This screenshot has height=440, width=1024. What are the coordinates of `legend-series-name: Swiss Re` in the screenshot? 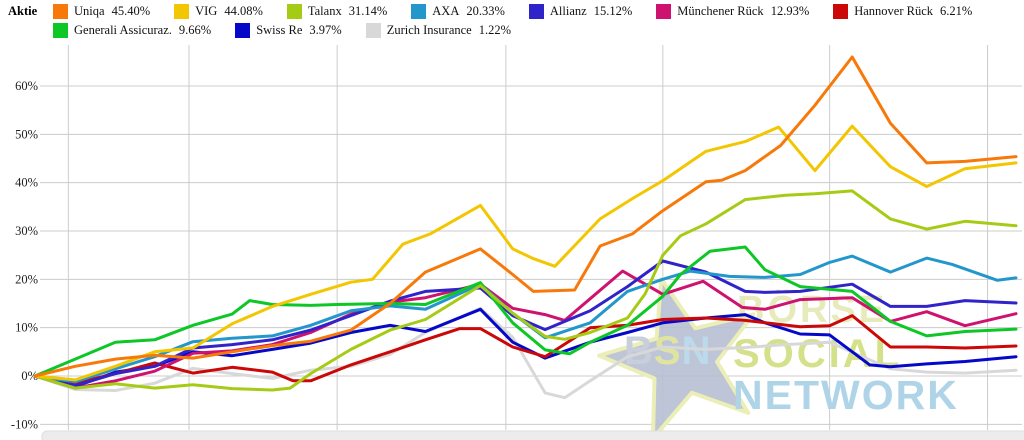 It's located at (279, 30).